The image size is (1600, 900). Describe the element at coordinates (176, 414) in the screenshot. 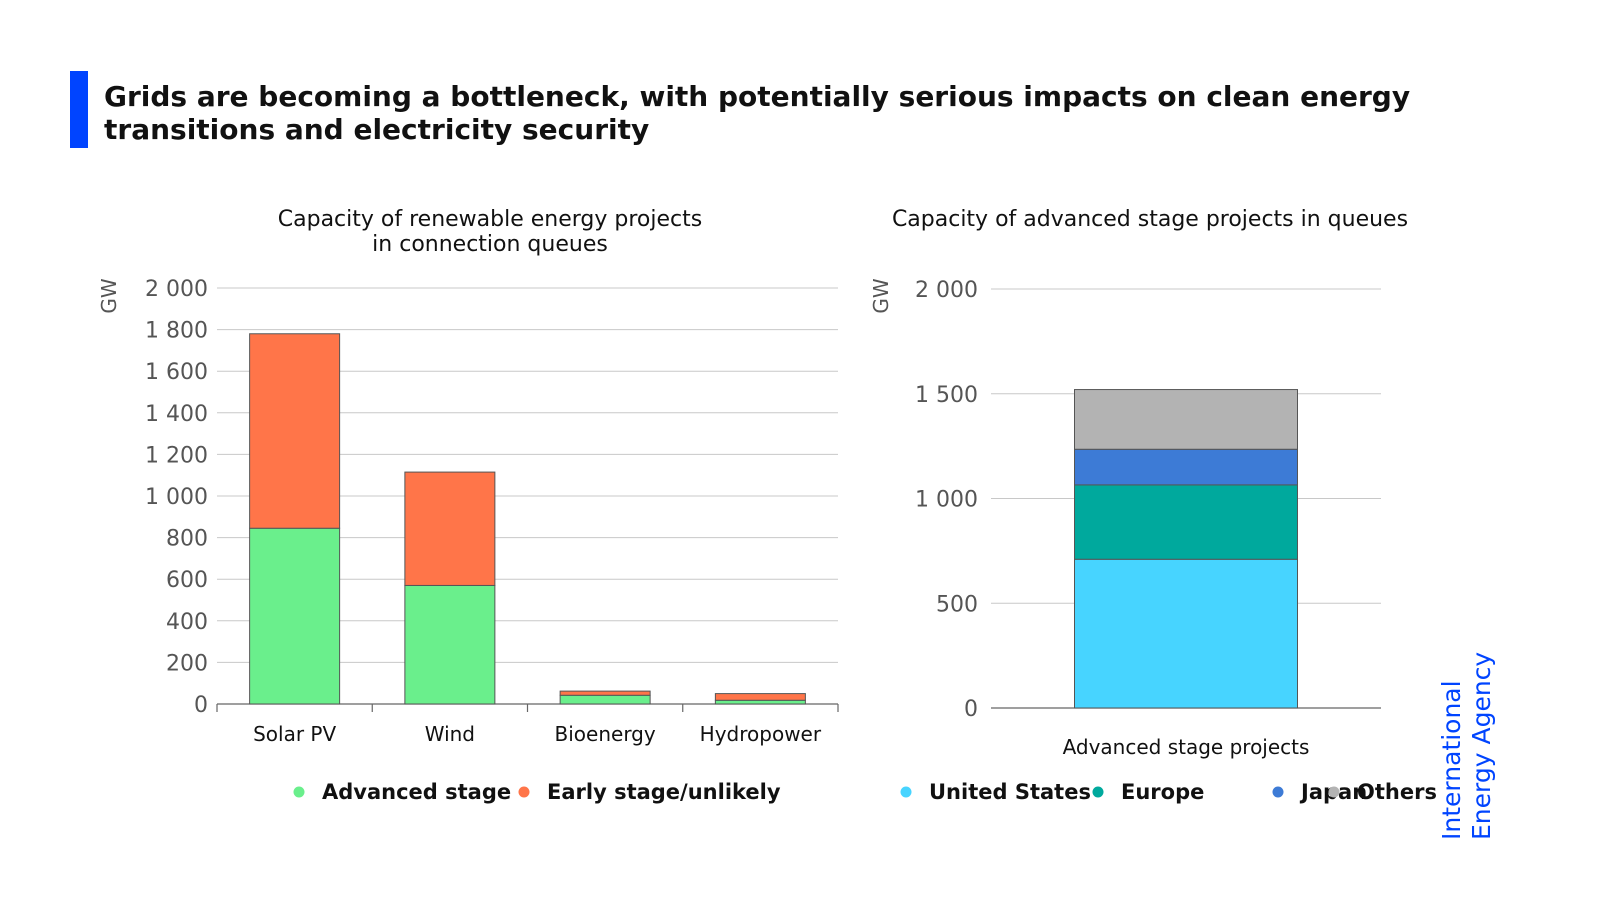

I see `chart-1-y-tick-label: 1 400` at that location.